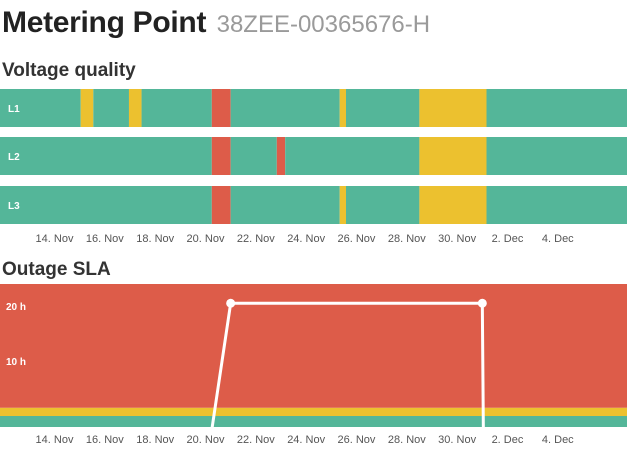 The height and width of the screenshot is (466, 627). Describe the element at coordinates (221, 108) in the screenshot. I see `segment-l1-bad` at that location.